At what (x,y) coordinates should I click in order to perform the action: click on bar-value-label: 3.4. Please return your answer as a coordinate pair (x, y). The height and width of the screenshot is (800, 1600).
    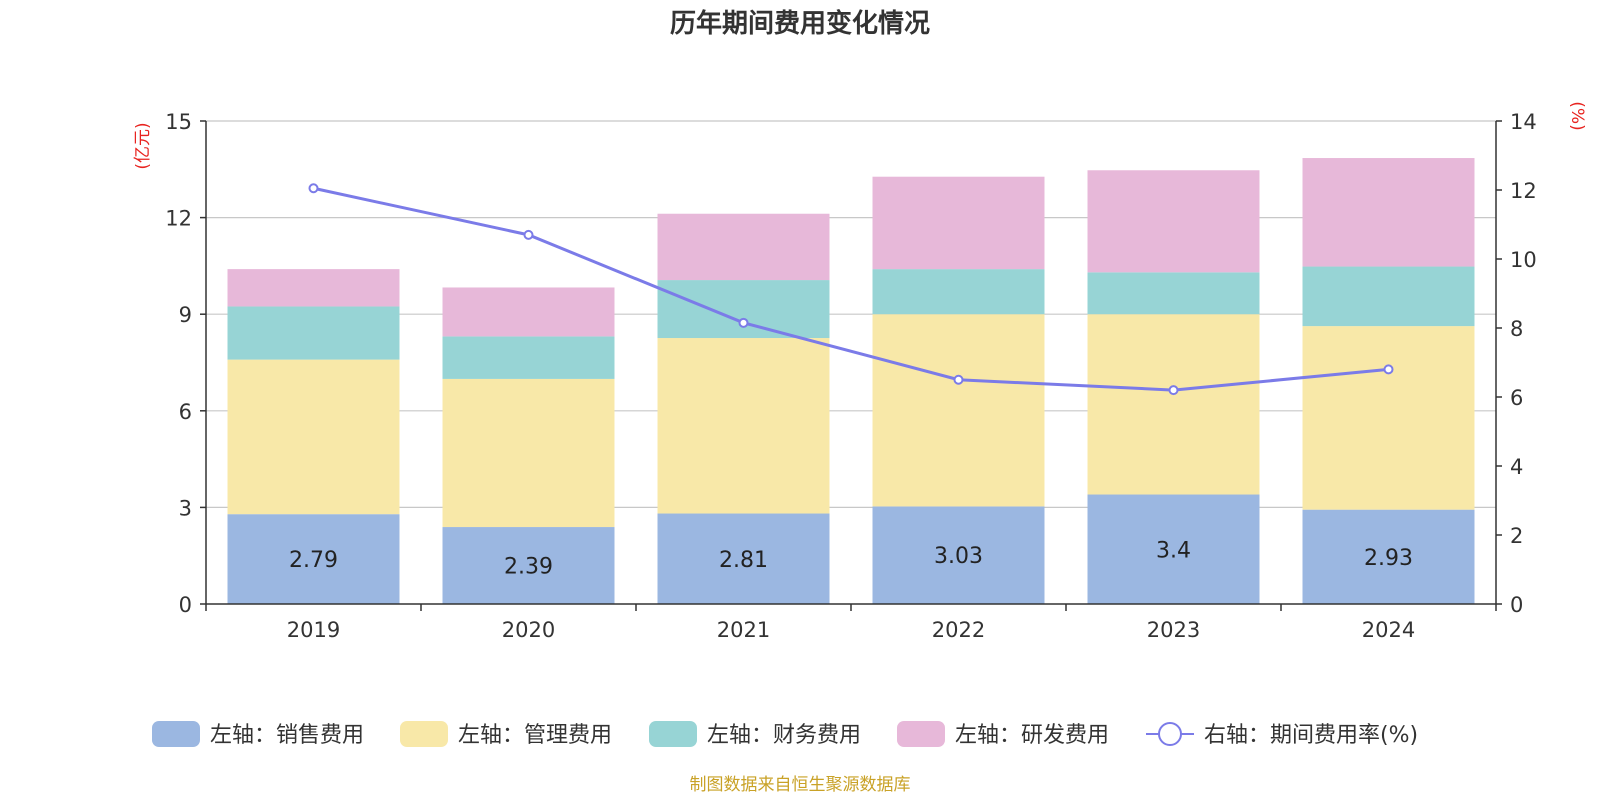
    Looking at the image, I should click on (1173, 550).